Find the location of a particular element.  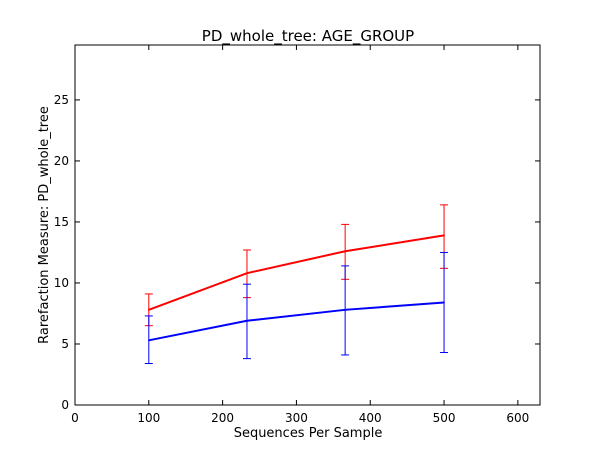

x-tick-label: 100 is located at coordinates (148, 418).